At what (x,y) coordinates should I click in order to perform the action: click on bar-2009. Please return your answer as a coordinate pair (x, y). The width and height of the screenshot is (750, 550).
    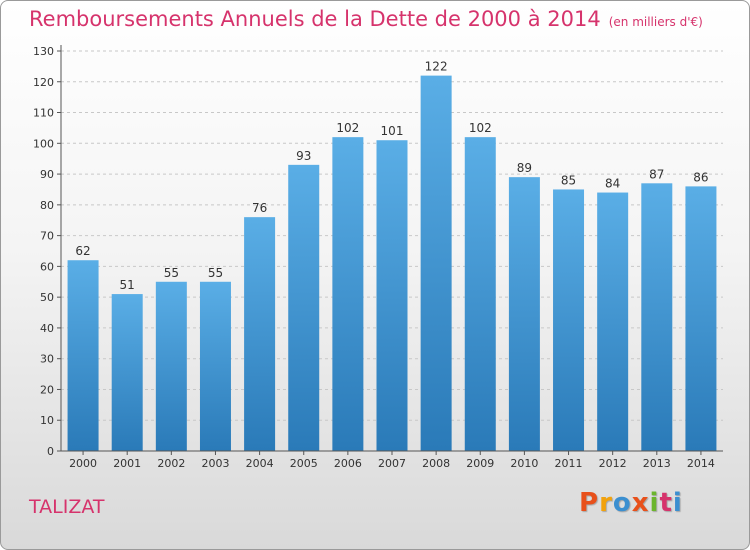
    Looking at the image, I should click on (480, 294).